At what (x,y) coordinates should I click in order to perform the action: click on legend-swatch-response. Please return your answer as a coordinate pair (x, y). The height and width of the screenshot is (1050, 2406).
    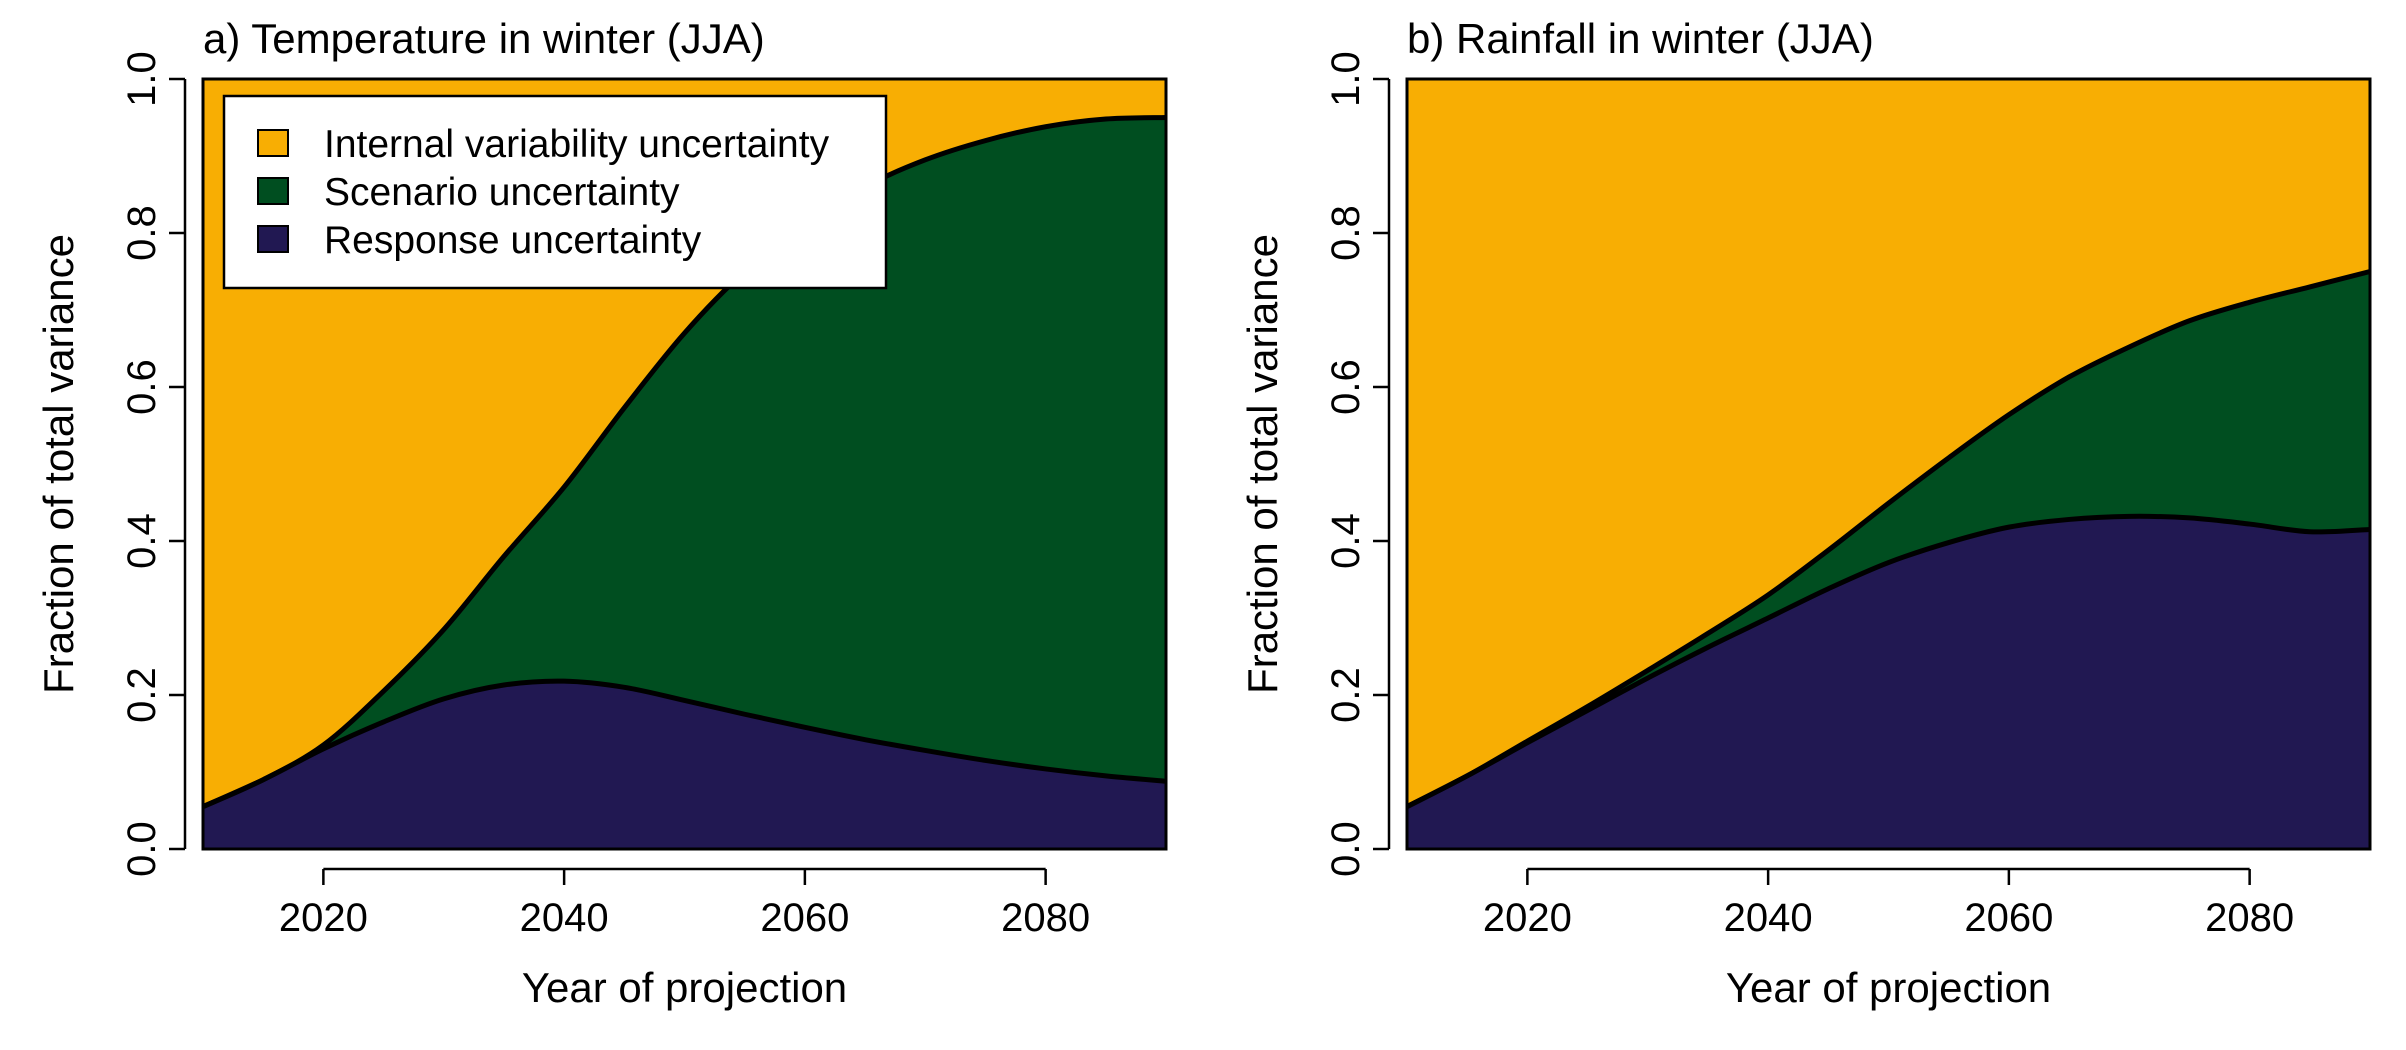
    Looking at the image, I should click on (273, 239).